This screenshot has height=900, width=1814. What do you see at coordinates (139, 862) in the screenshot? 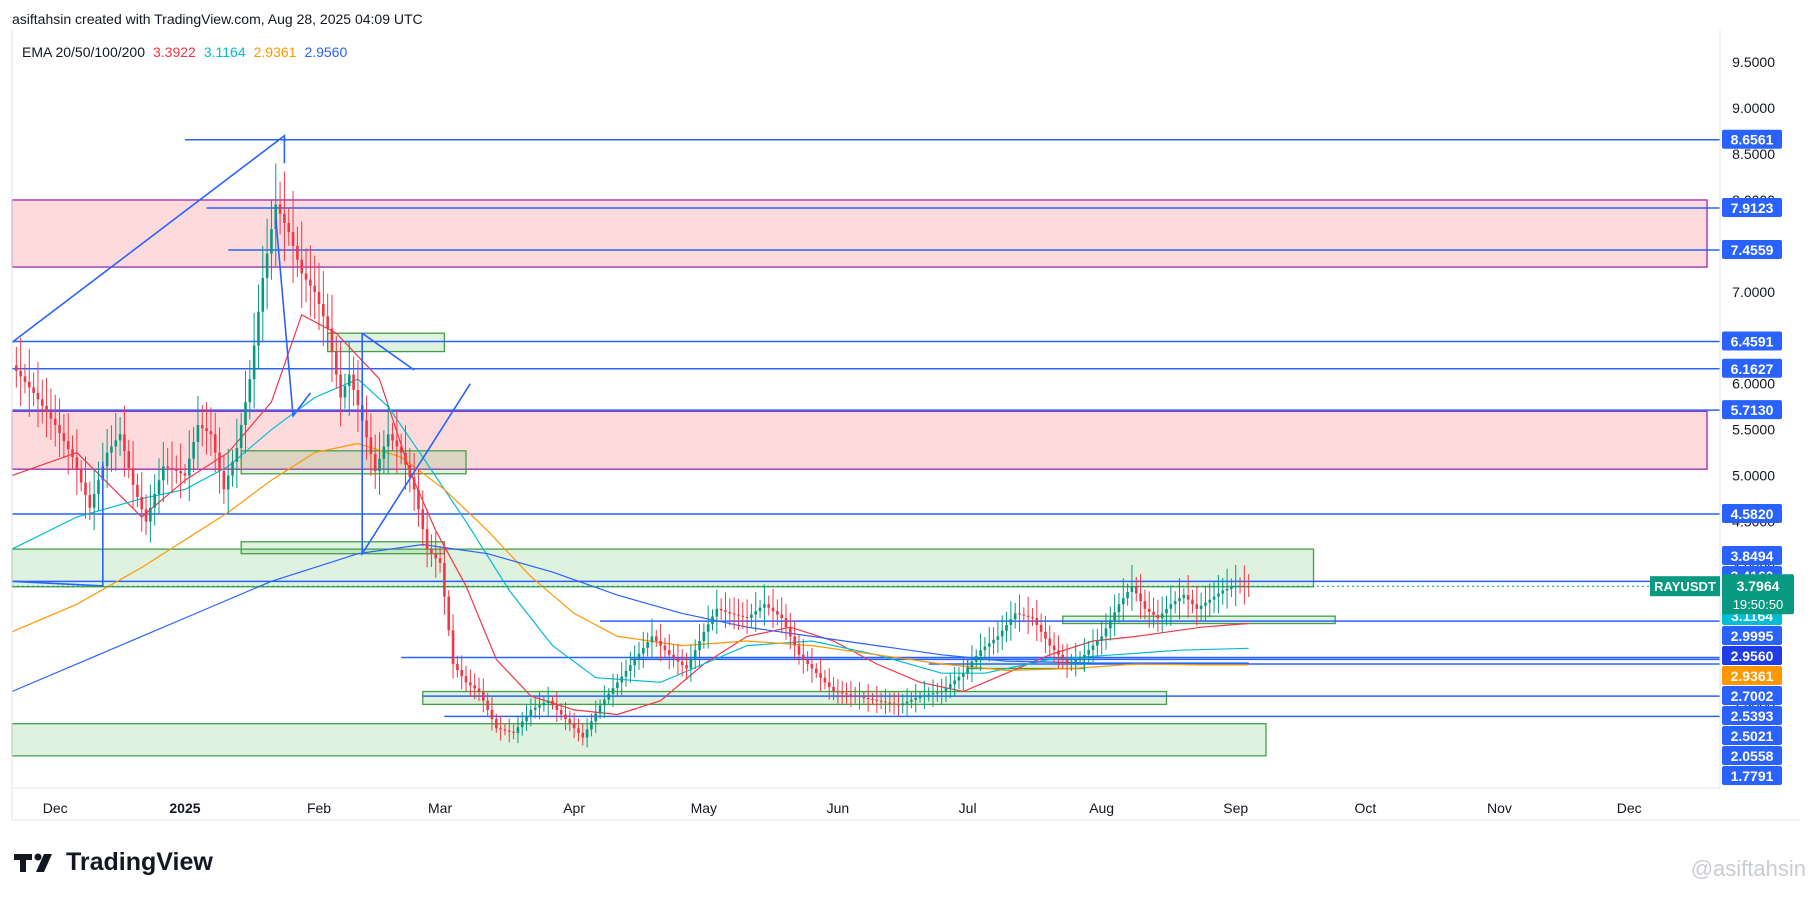
I see `brand-name: TradingView` at bounding box center [139, 862].